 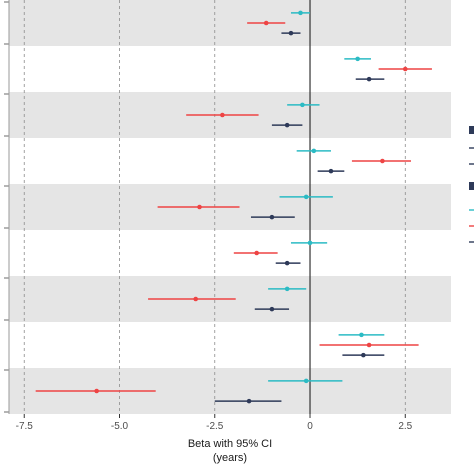 I want to click on x-tick-label: 2.5, so click(x=405, y=426).